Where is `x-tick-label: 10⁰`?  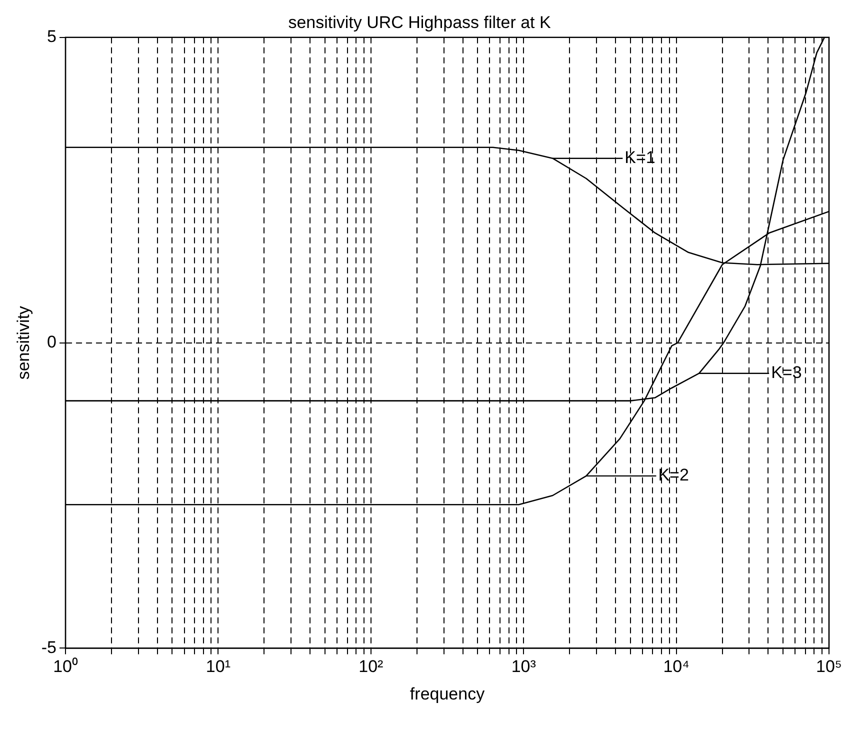 x-tick-label: 10⁰ is located at coordinates (65, 666).